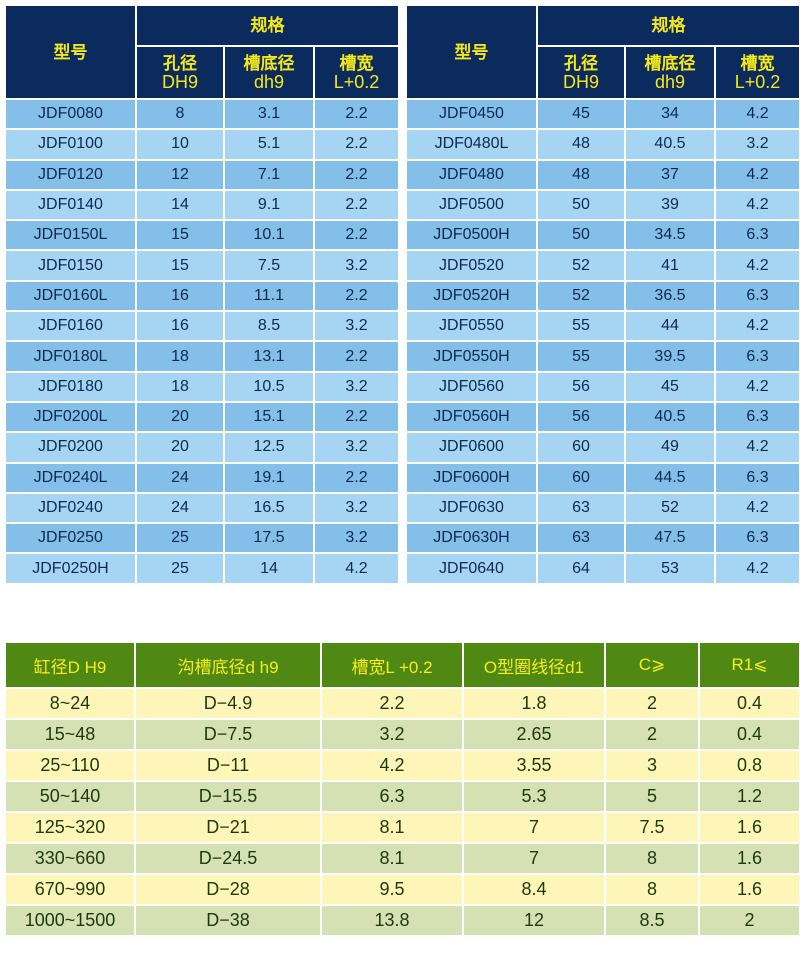 The height and width of the screenshot is (956, 800). What do you see at coordinates (581, 72) in the screenshot?
I see `header-bore: 孔径 DH9` at bounding box center [581, 72].